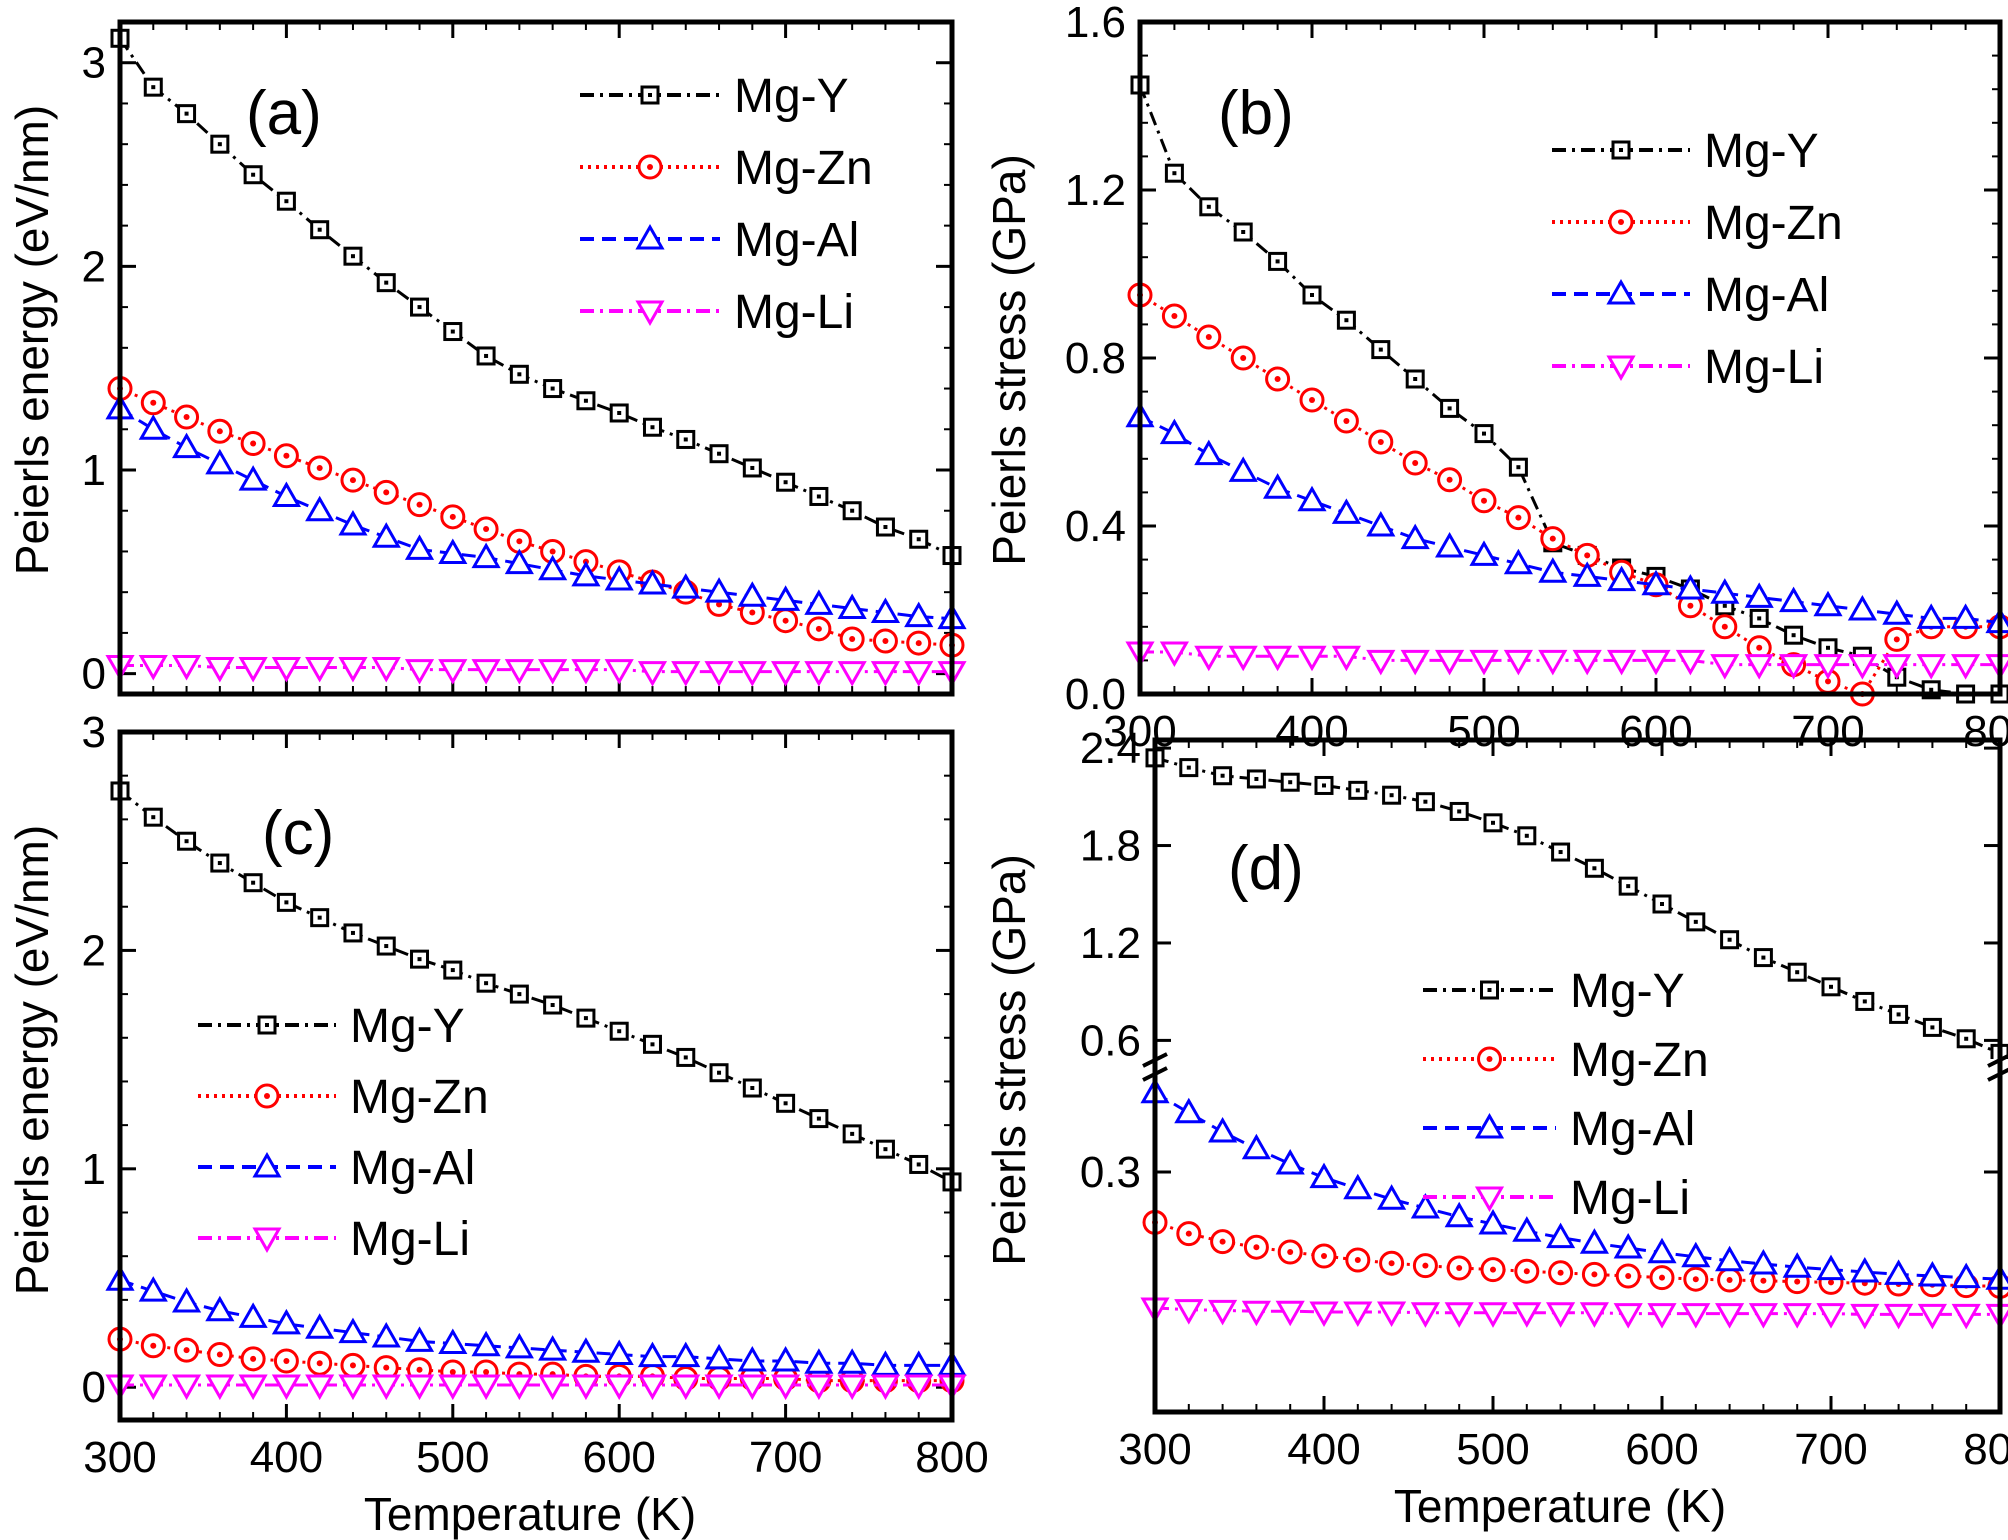 This screenshot has height=1540, width=2008. I want to click on panel-a-legend-label-Mg-Li: Mg-Li, so click(794, 312).